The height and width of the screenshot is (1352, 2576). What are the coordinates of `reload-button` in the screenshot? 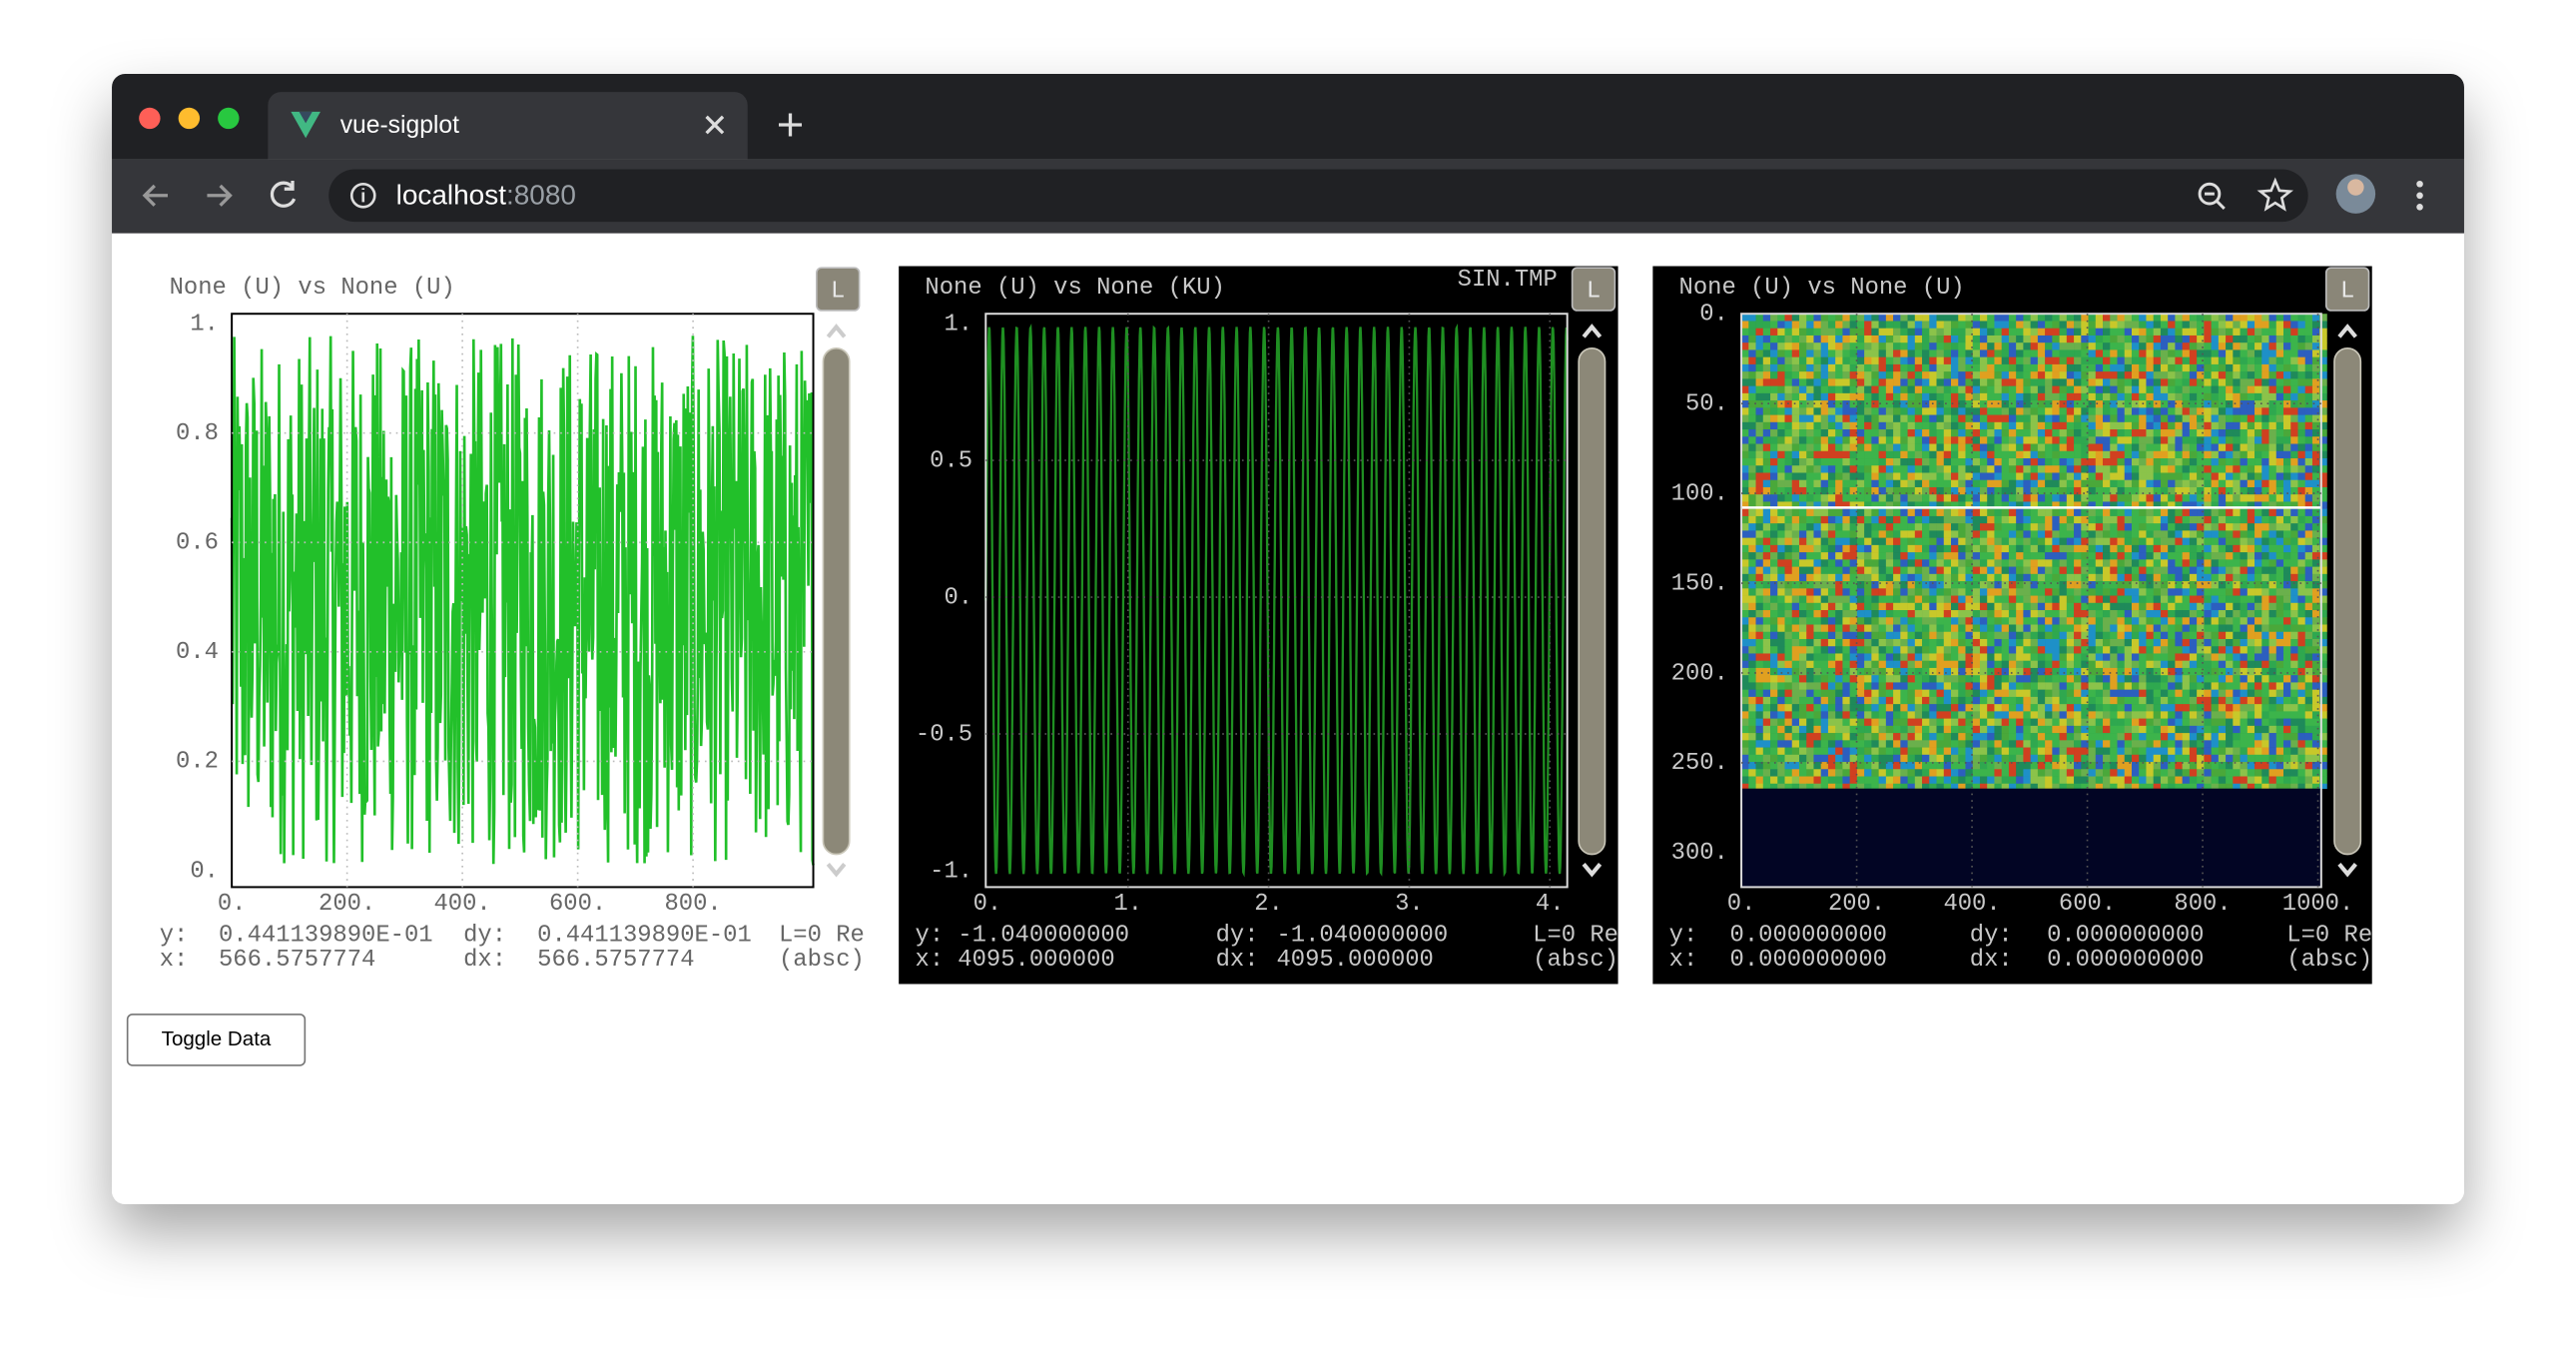 It's located at (283, 194).